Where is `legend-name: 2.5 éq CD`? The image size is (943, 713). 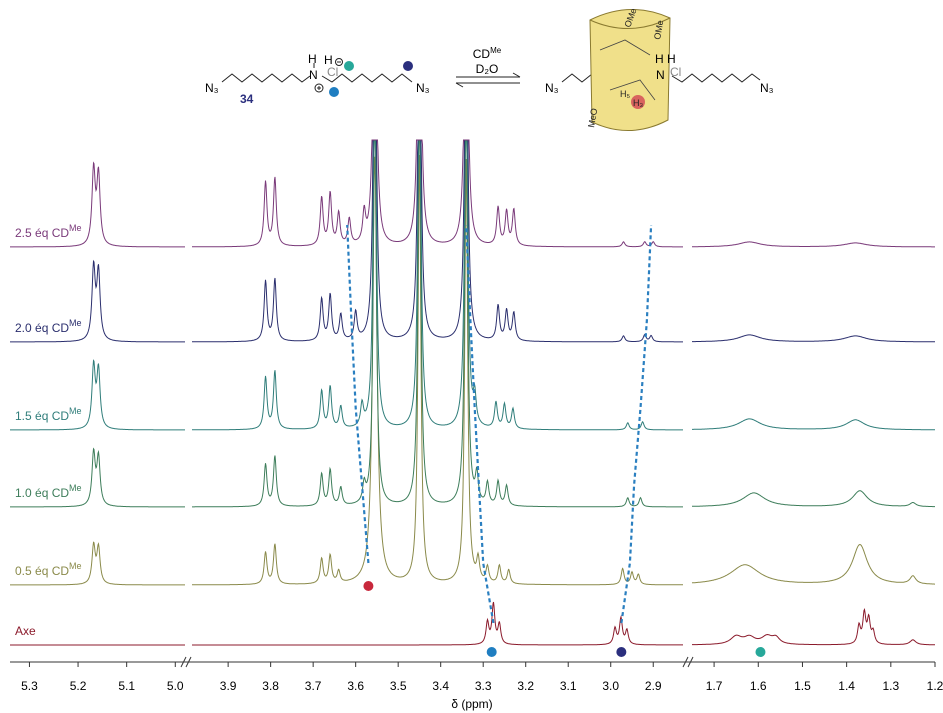
legend-name: 2.5 éq CD is located at coordinates (42, 233).